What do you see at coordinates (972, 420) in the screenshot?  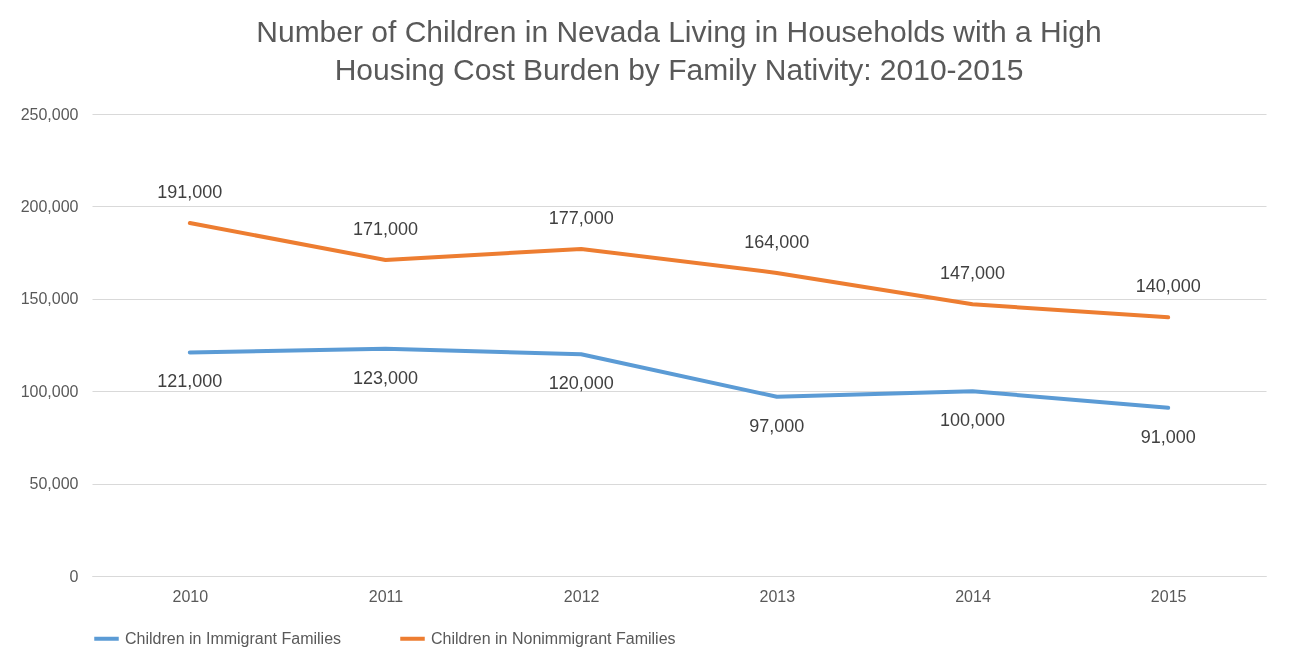 I see `data-label: 100,000` at bounding box center [972, 420].